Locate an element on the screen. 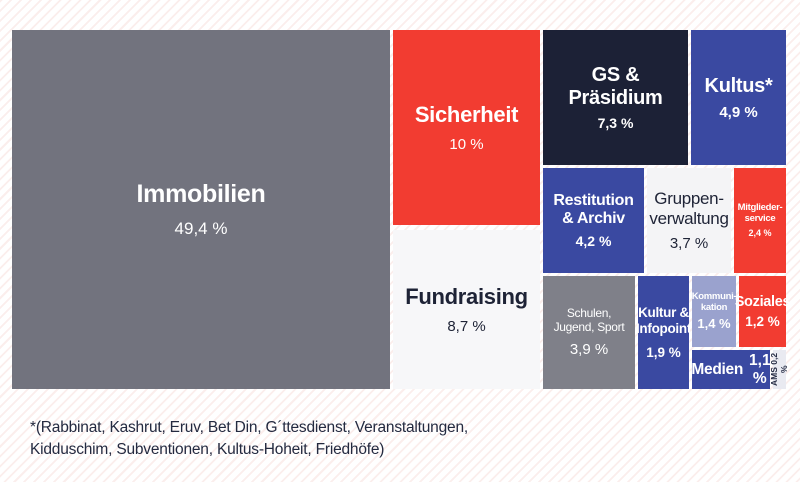 This screenshot has width=800, height=482. tile-value: 10 % is located at coordinates (466, 144).